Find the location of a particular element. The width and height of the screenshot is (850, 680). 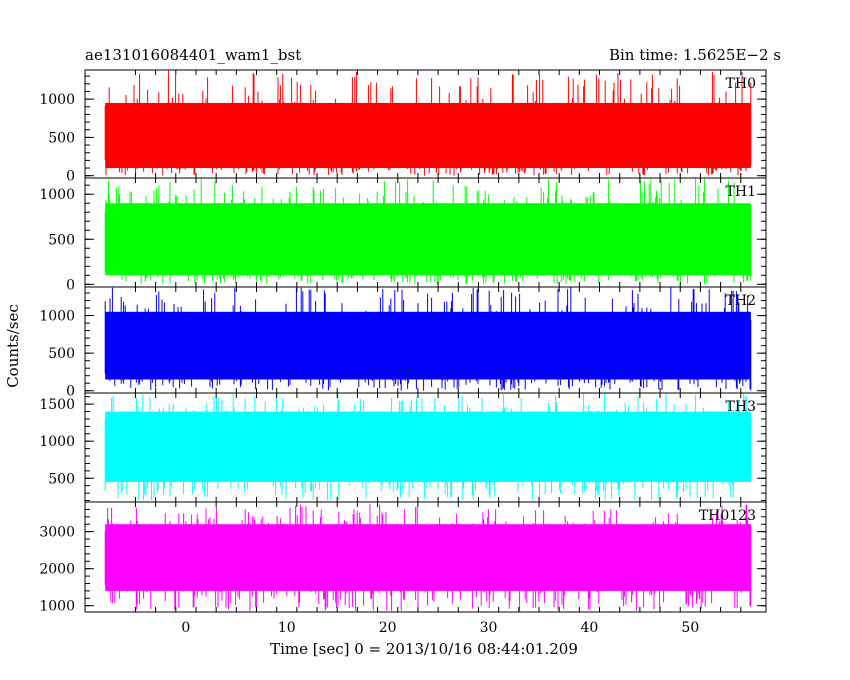

x-tick-label: 30 is located at coordinates (489, 628).